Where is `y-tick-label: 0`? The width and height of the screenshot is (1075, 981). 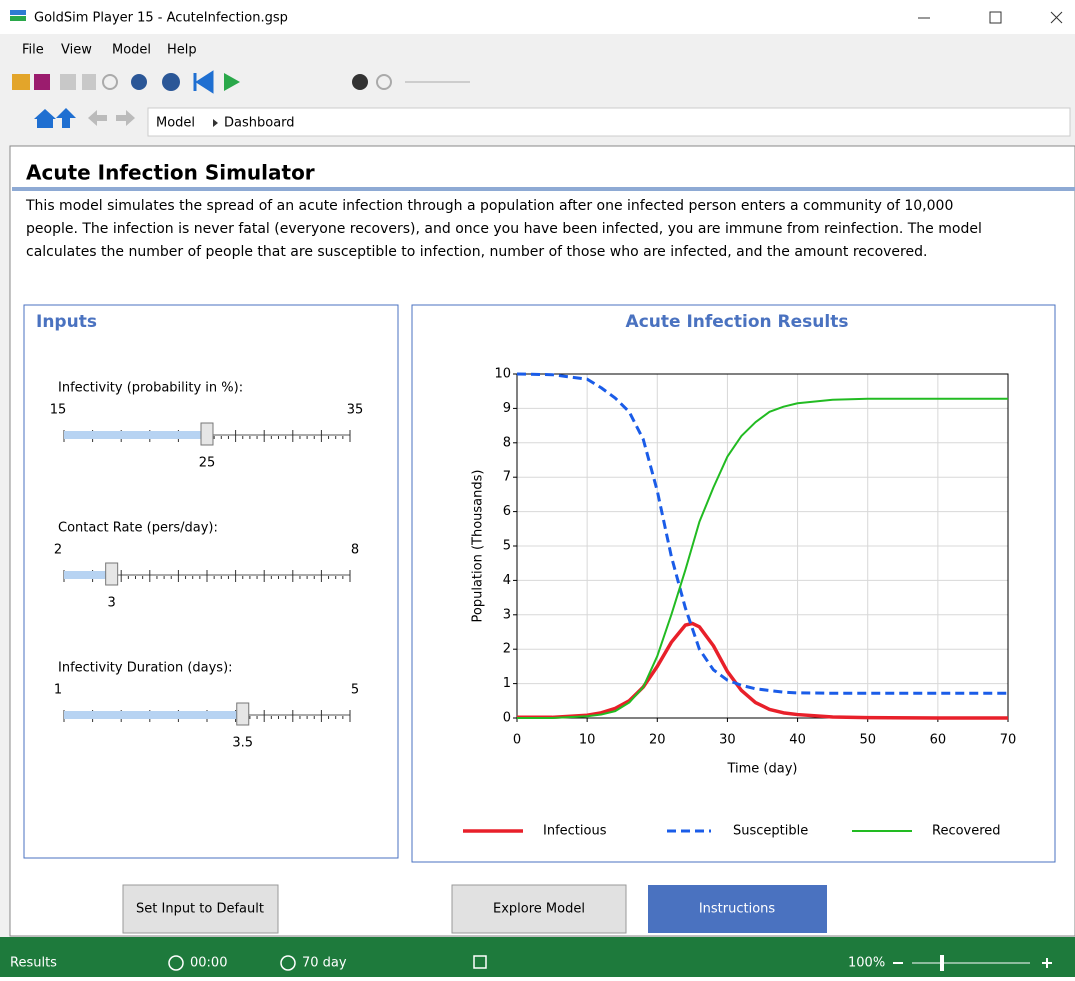 y-tick-label: 0 is located at coordinates (507, 718).